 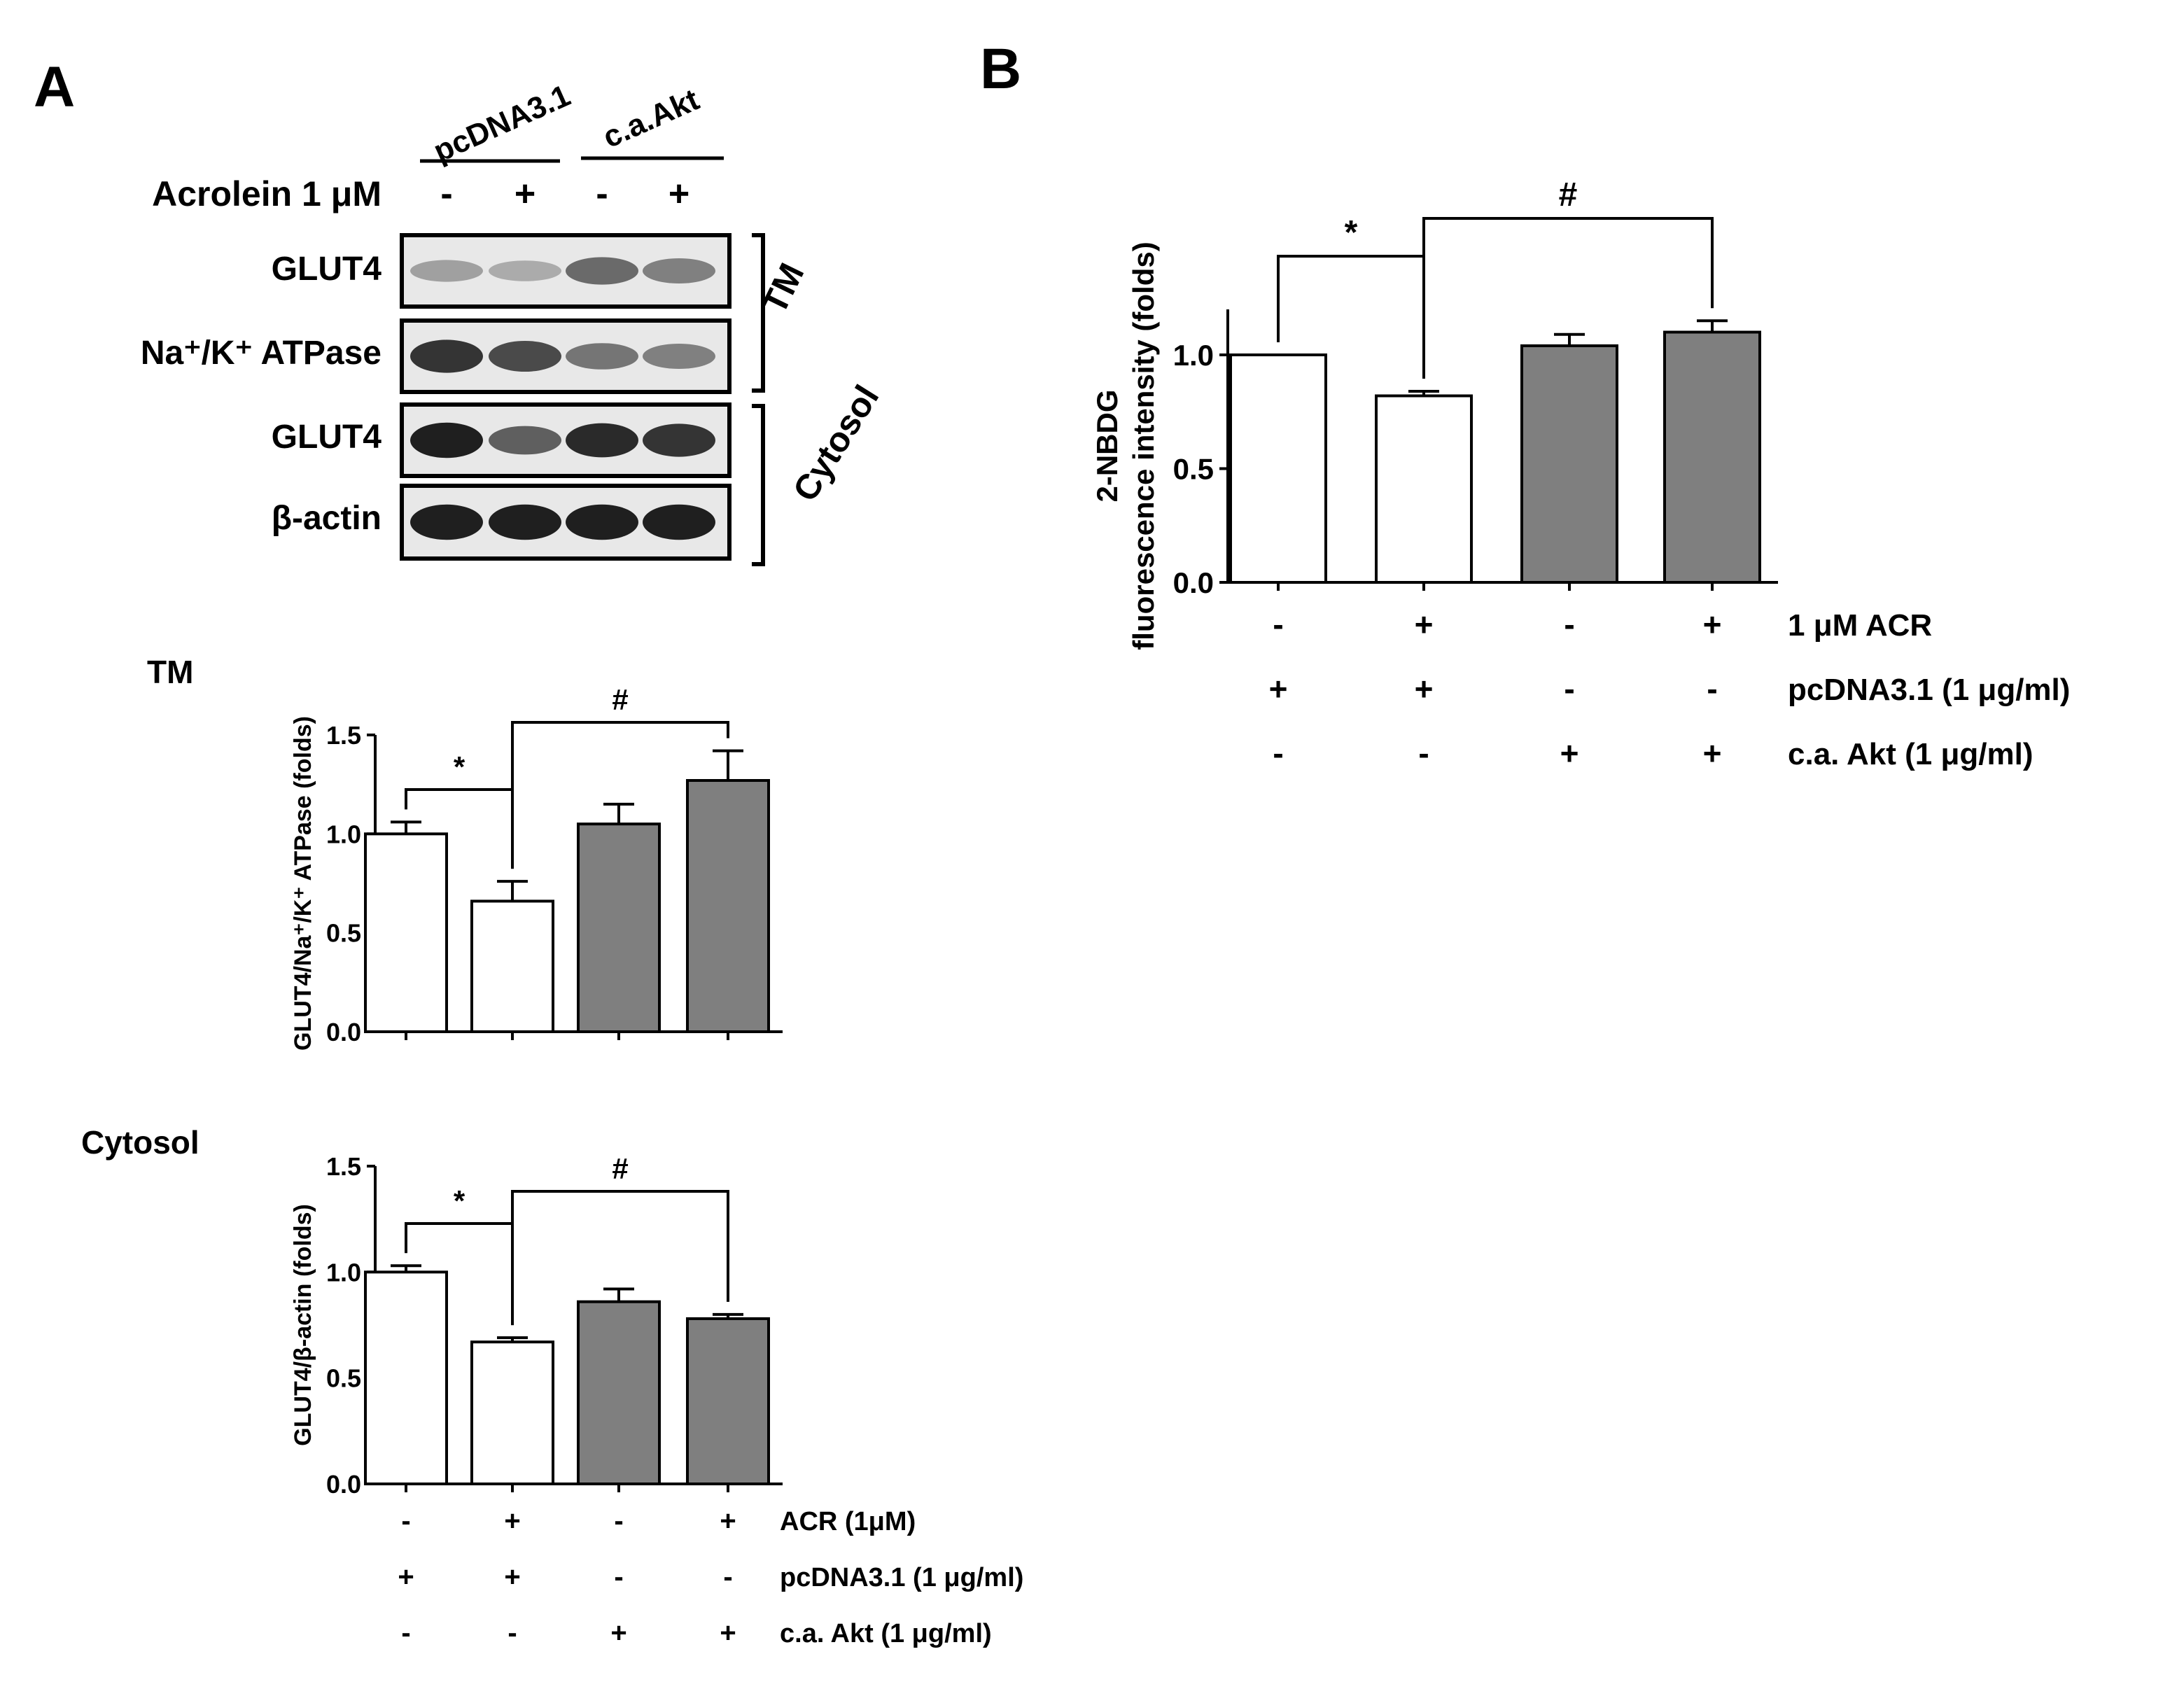 I want to click on condition-label: 1 μM ACR, so click(x=1860, y=625).